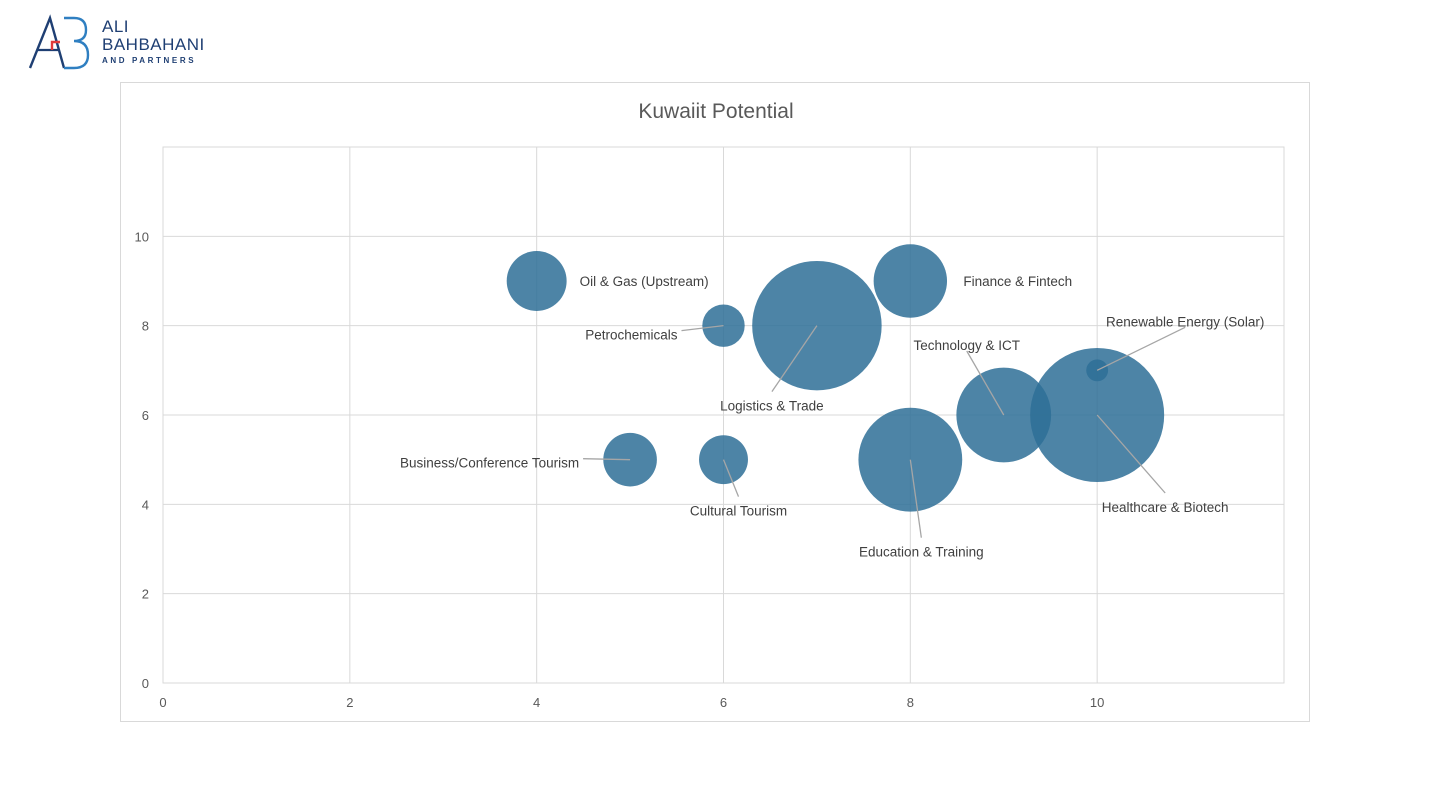 The height and width of the screenshot is (805, 1432). What do you see at coordinates (149, 60) in the screenshot?
I see `logo-subline: AND PARTNERS` at bounding box center [149, 60].